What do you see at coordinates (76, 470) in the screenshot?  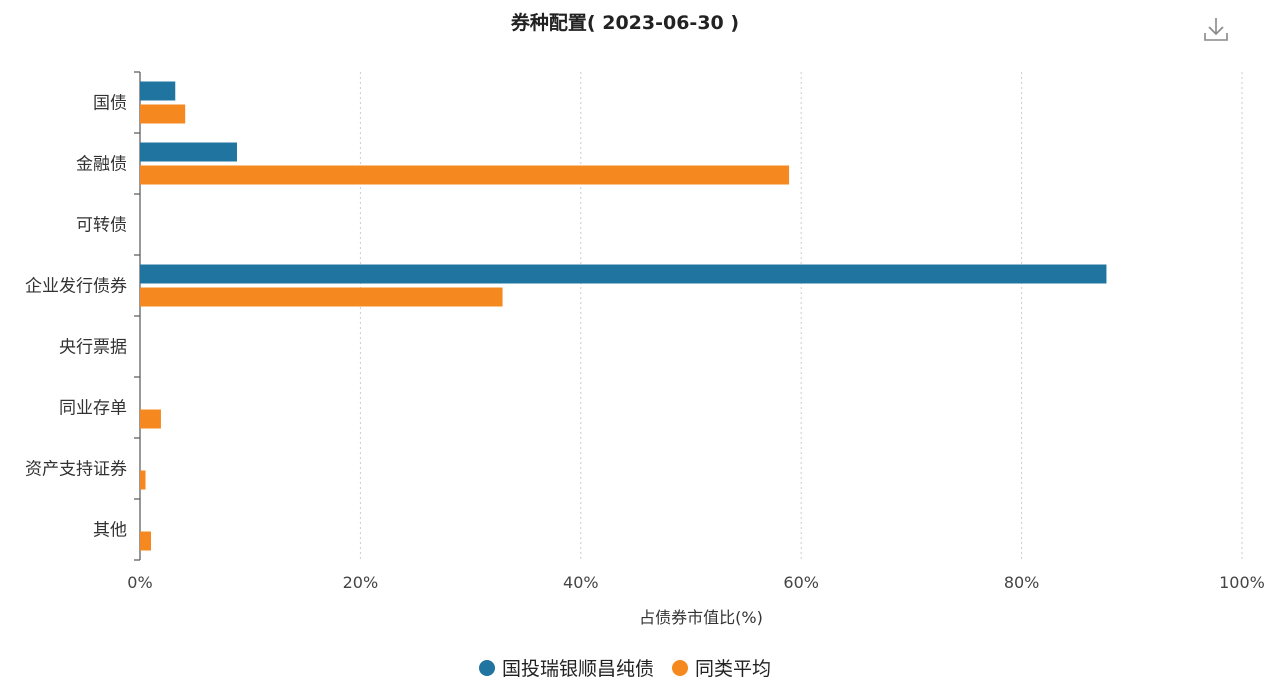 I see `y-tick-label: 资产支持证券` at bounding box center [76, 470].